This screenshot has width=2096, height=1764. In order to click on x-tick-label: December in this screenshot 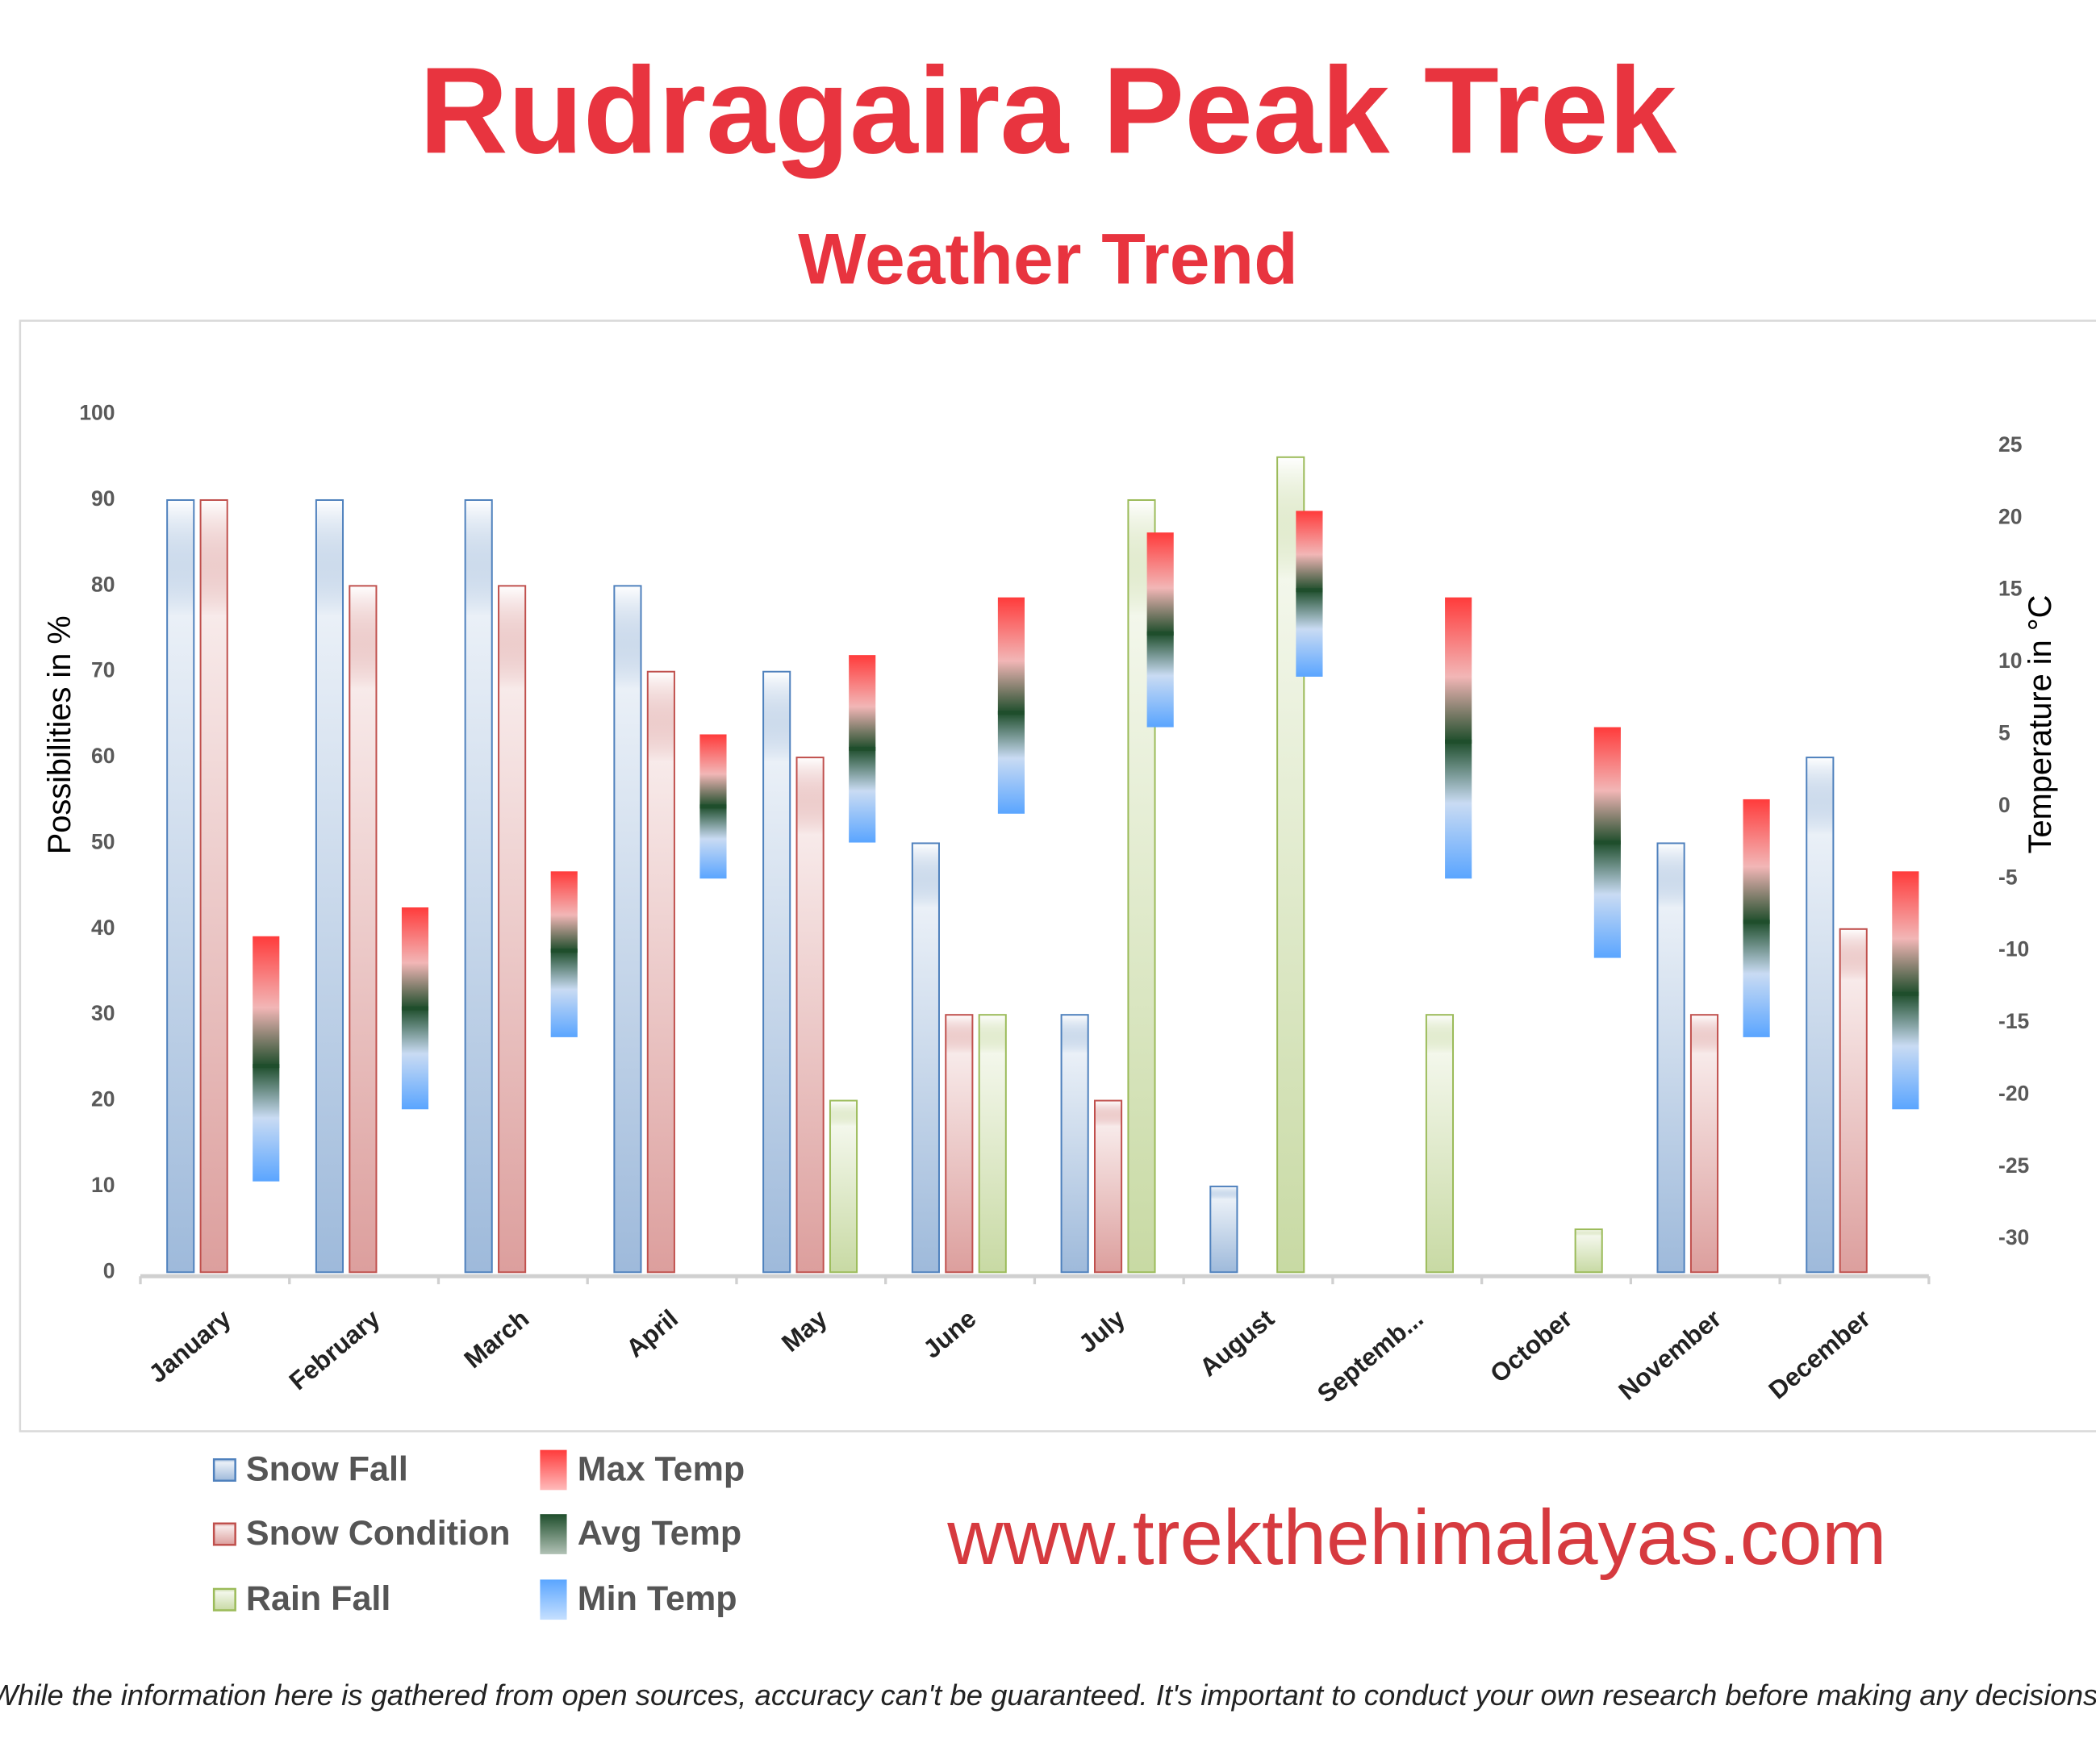, I will do `click(1820, 1354)`.